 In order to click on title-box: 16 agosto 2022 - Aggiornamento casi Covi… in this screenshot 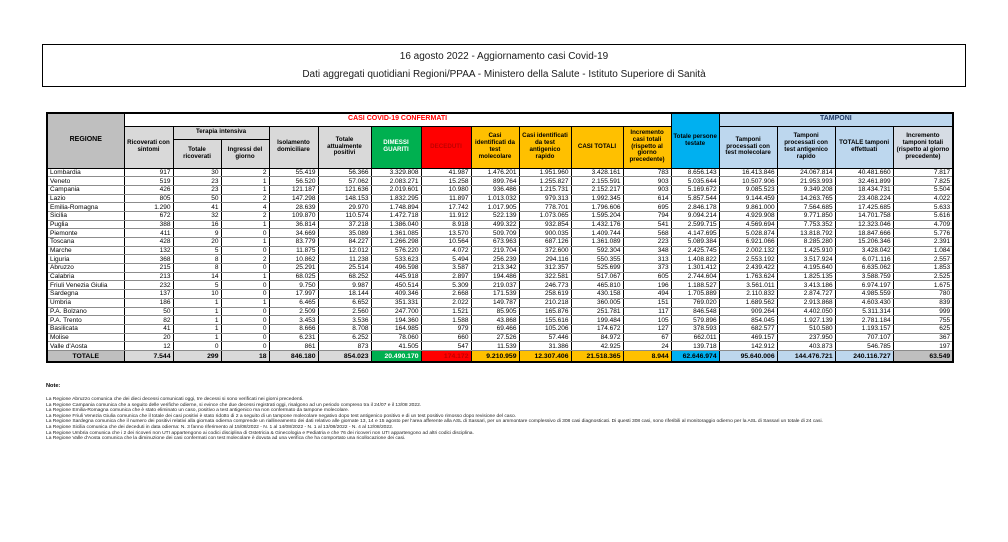, I will do `click(504, 65)`.